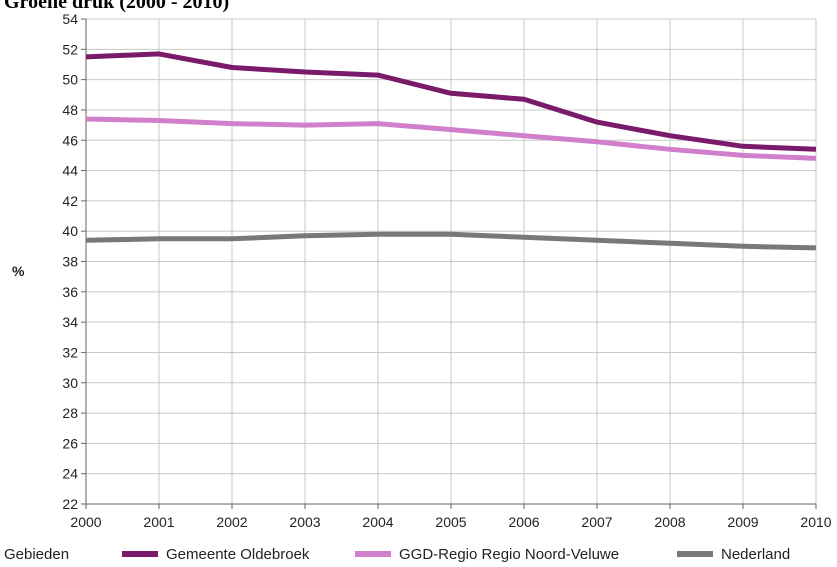 The width and height of the screenshot is (837, 567). What do you see at coordinates (70, 383) in the screenshot?
I see `y-tick-label: 30` at bounding box center [70, 383].